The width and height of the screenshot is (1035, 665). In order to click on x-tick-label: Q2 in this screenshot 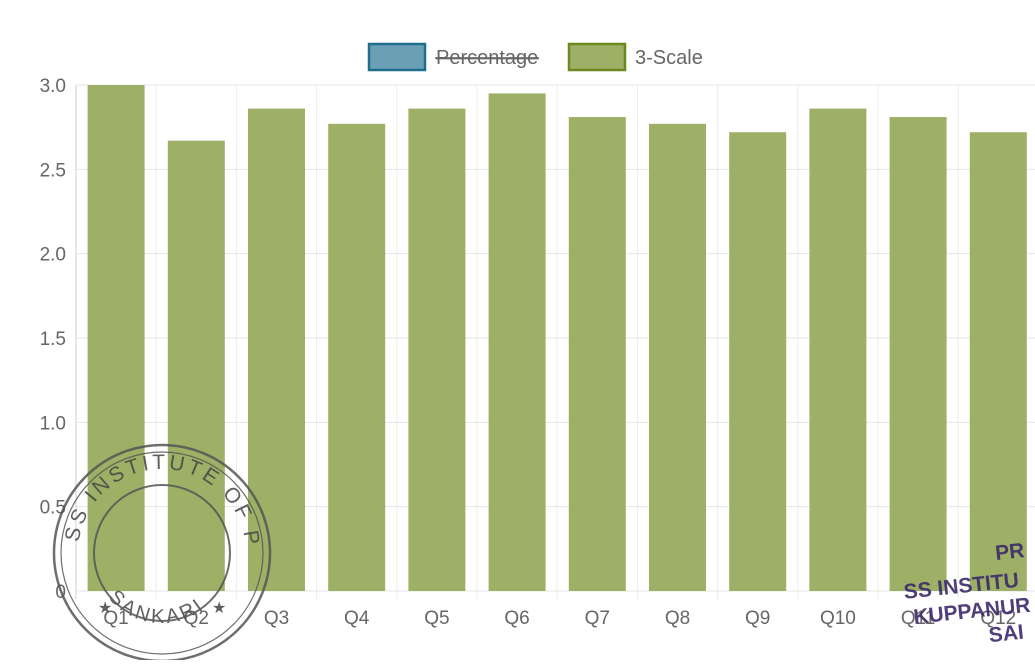, I will do `click(196, 618)`.